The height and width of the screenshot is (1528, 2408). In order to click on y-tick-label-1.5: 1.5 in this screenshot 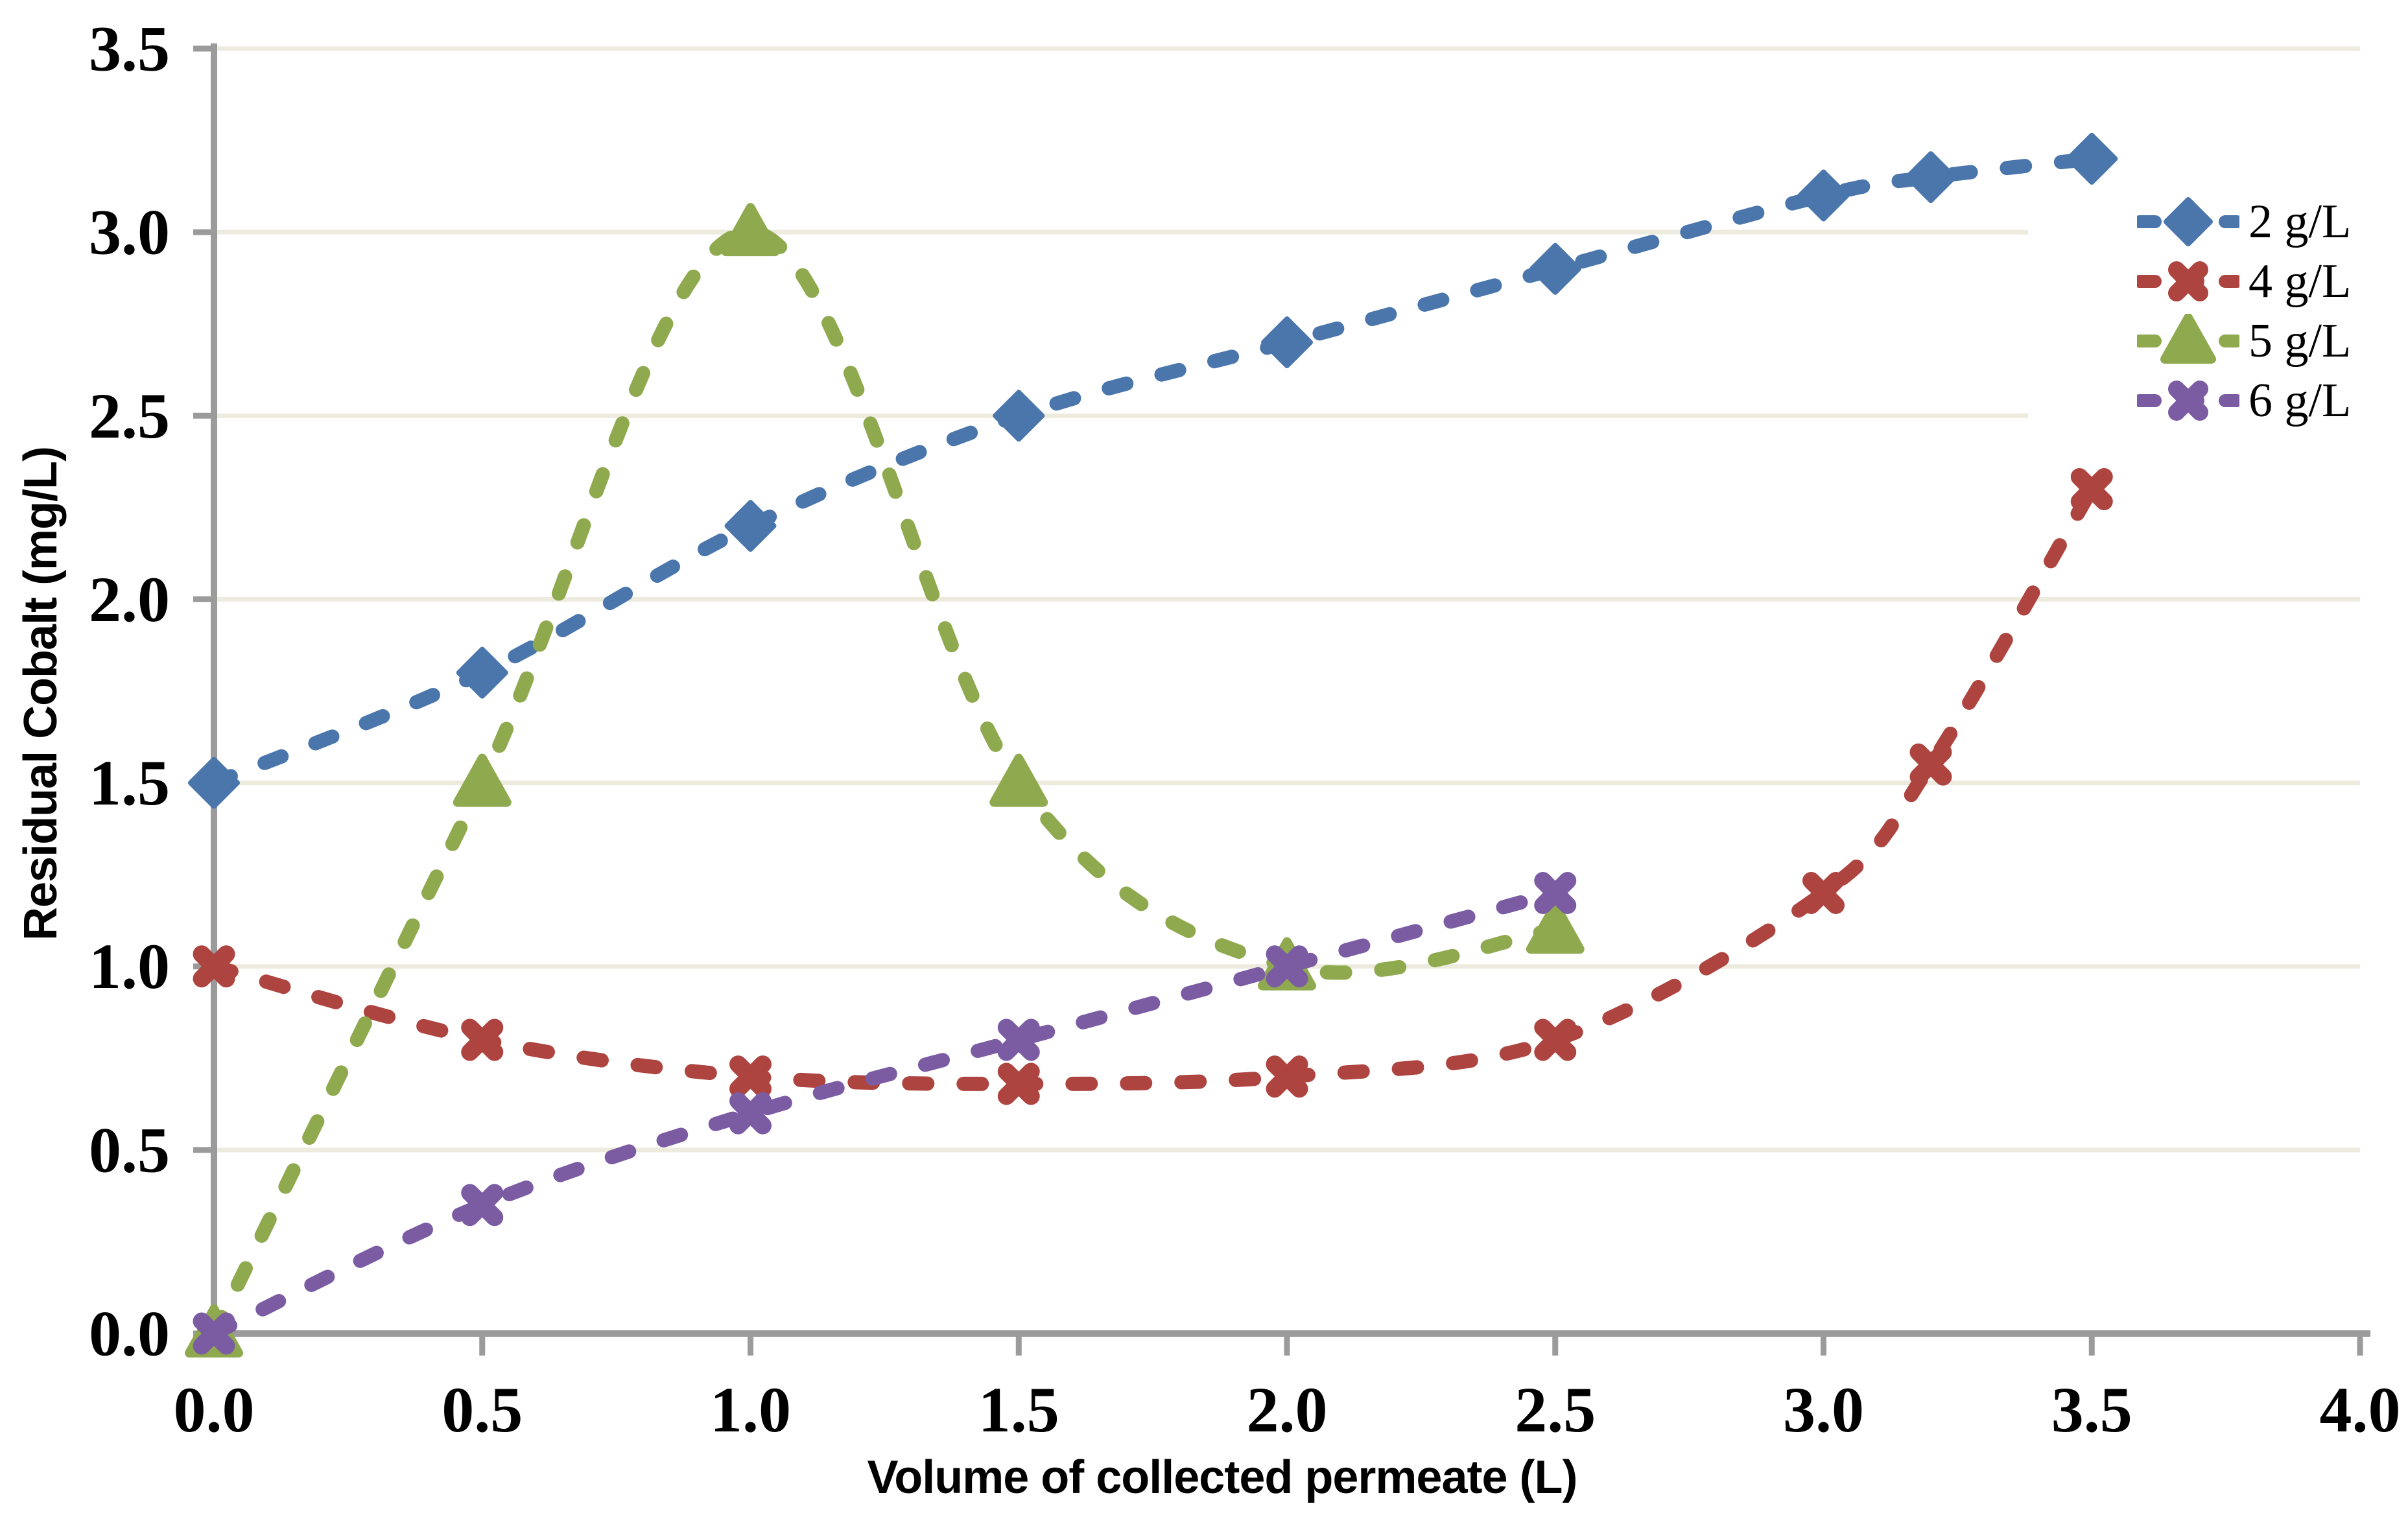, I will do `click(129, 783)`.